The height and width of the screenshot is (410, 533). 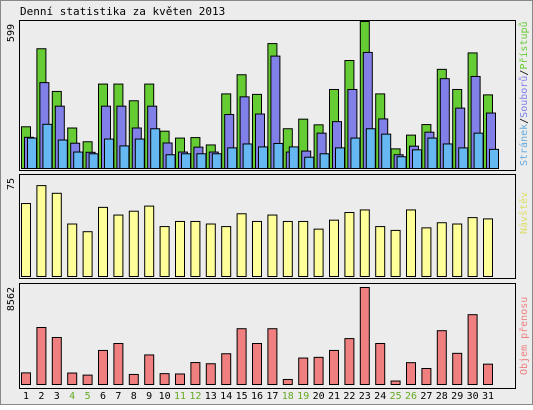 I want to click on x-tick-label-day-20: 20, so click(x=319, y=396).